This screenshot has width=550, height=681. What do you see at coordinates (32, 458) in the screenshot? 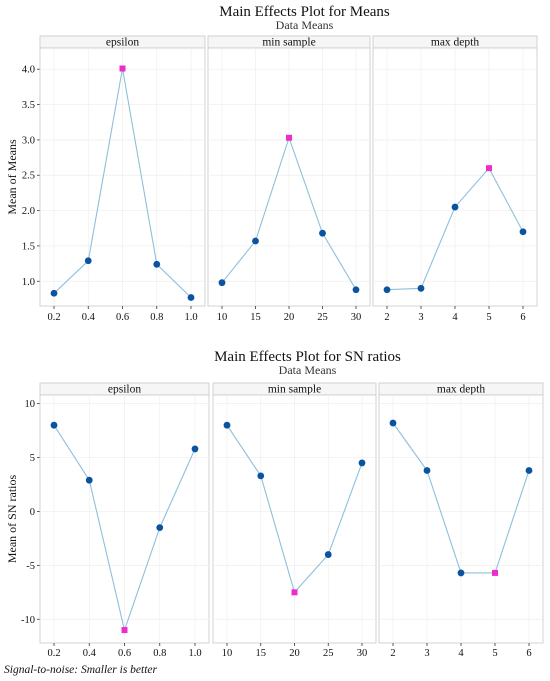
I see `y-tick-label: 5` at bounding box center [32, 458].